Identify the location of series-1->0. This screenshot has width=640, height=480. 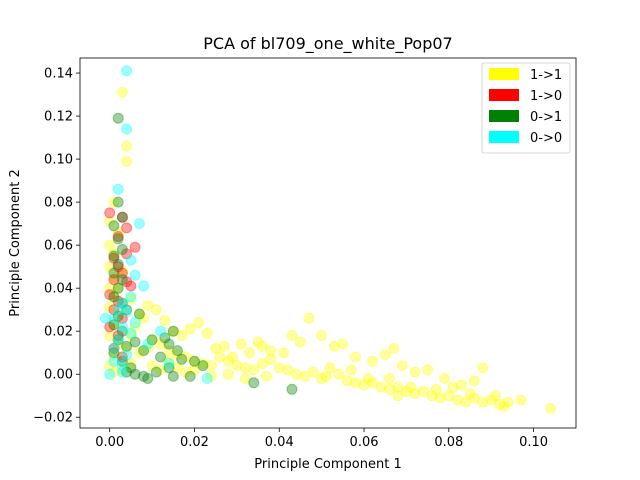
(122, 285).